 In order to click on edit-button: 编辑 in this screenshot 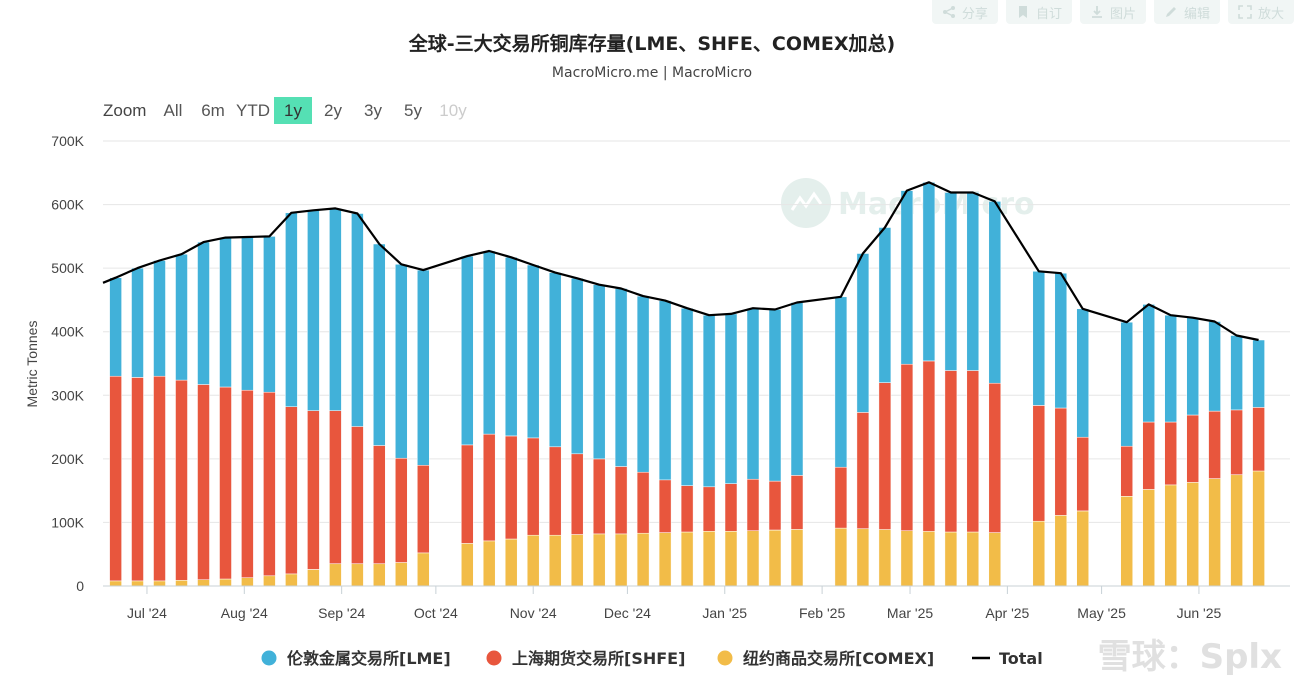, I will do `click(1186, 12)`.